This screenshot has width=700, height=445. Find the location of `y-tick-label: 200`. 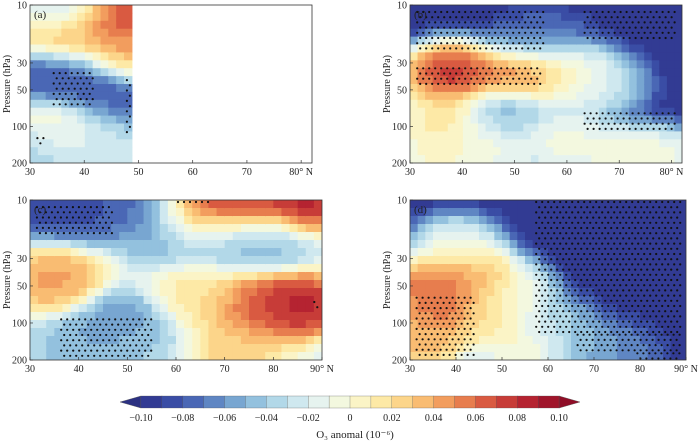

y-tick-label: 200 is located at coordinates (399, 361).